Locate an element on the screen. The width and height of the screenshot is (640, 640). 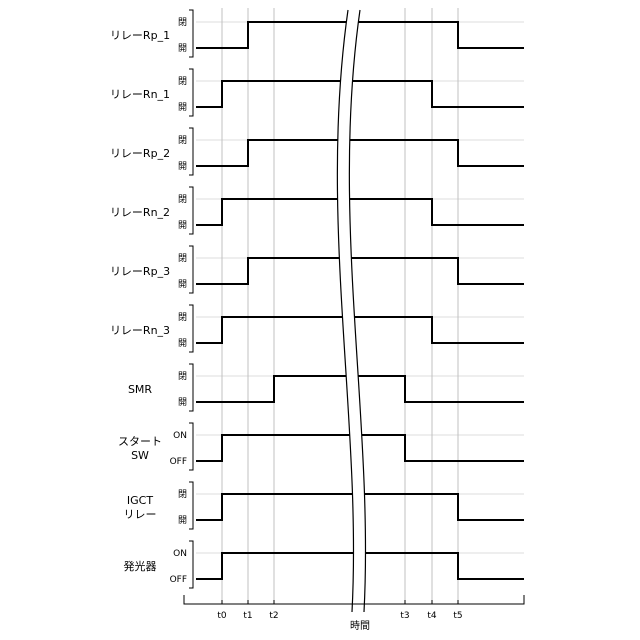
signal-row: リレーRn_1 閉開 is located at coordinates (317, 92).